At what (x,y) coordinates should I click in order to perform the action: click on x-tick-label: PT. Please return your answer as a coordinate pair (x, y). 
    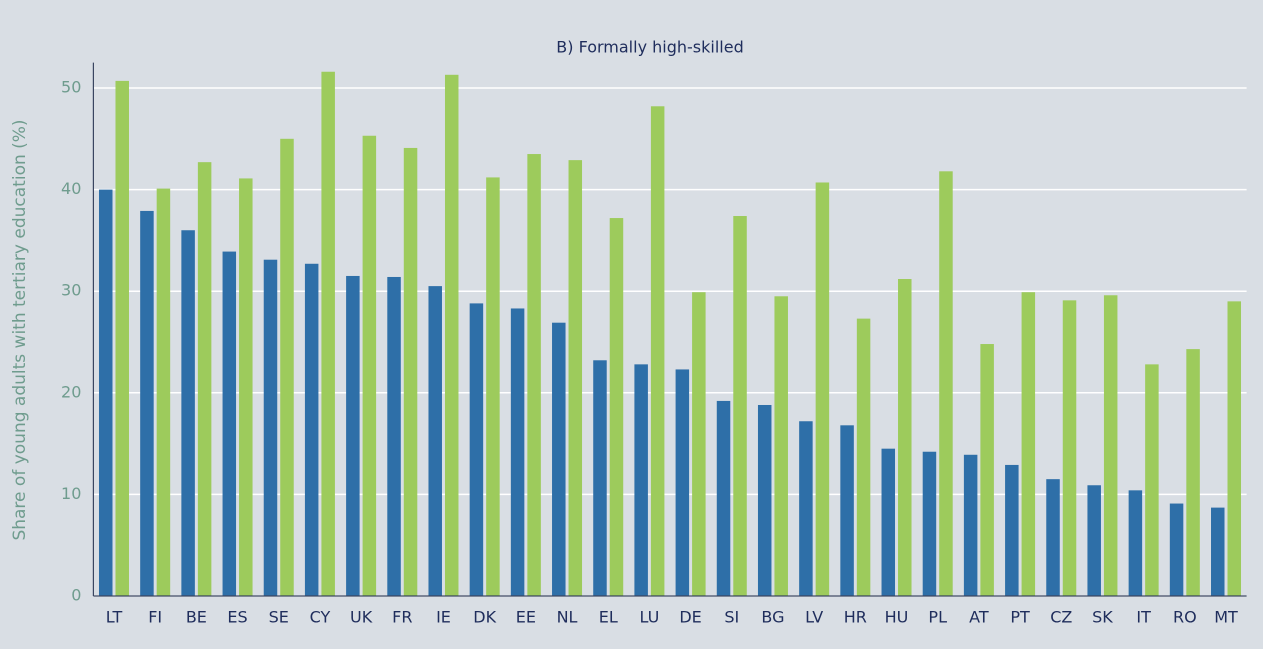
    Looking at the image, I should click on (1020, 617).